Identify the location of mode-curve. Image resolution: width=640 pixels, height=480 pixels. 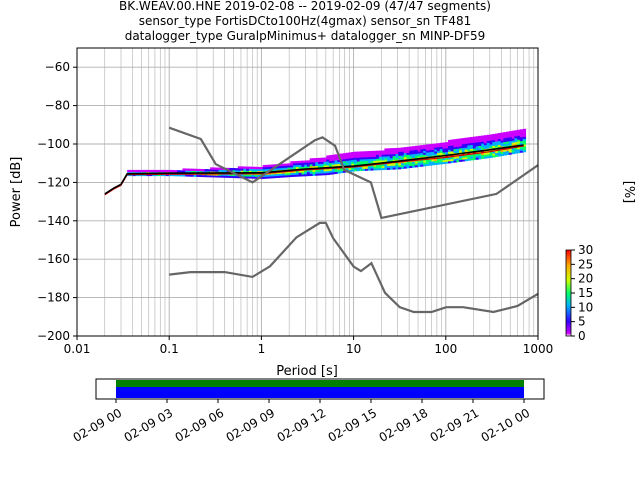
(314, 170).